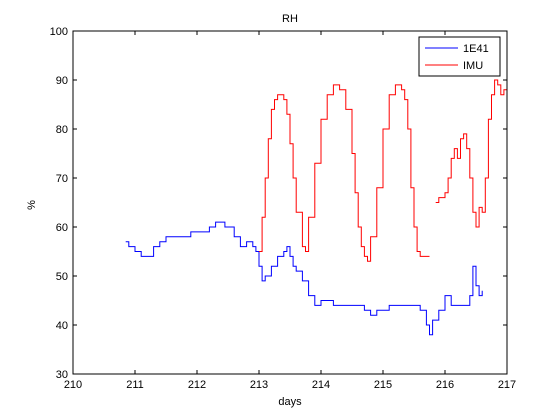 This screenshot has height=420, width=560. What do you see at coordinates (473, 66) in the screenshot?
I see `legend-label-imu: IMU` at bounding box center [473, 66].